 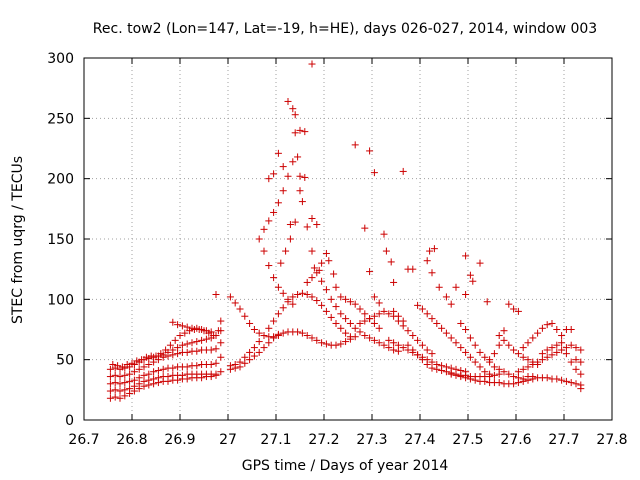 I want to click on y-axis-tick-labels: 0 50 100 150 200 250 300, so click(x=60, y=240).